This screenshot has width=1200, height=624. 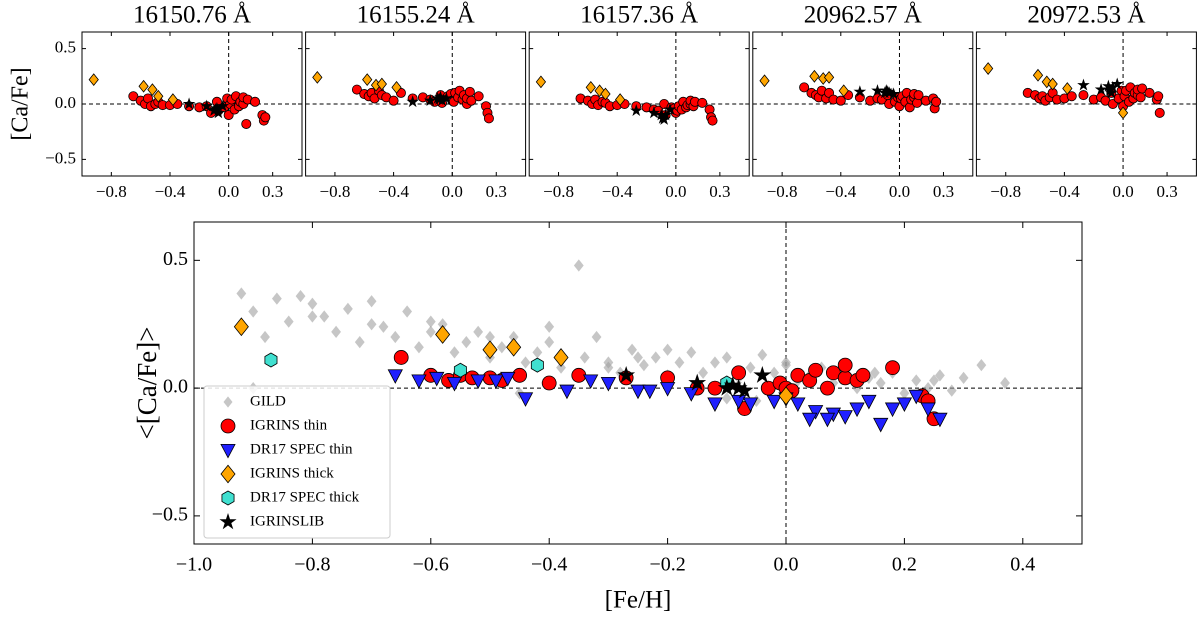 I want to click on legend-label: IGRINSLIB, so click(x=287, y=521).